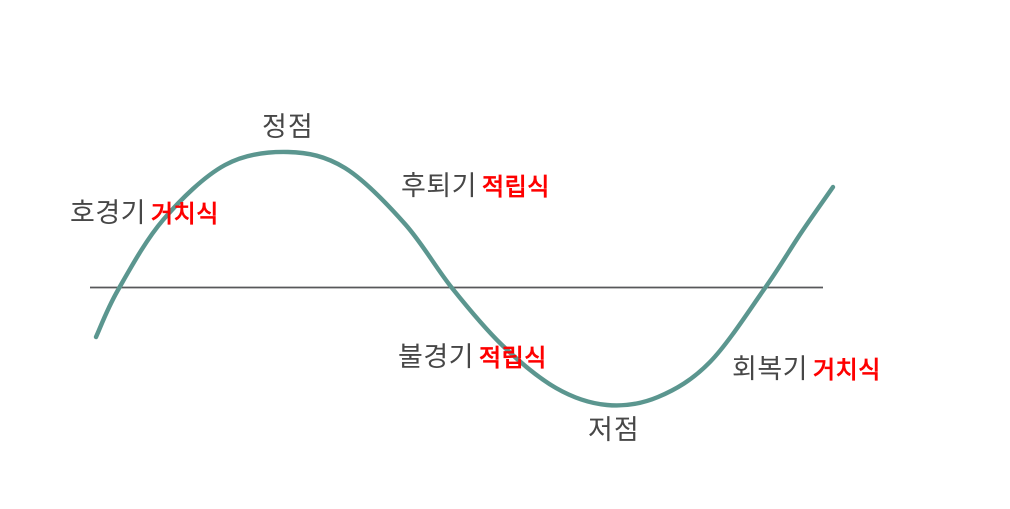 The height and width of the screenshot is (509, 1010). I want to click on trough-label: 저점, so click(614, 430).